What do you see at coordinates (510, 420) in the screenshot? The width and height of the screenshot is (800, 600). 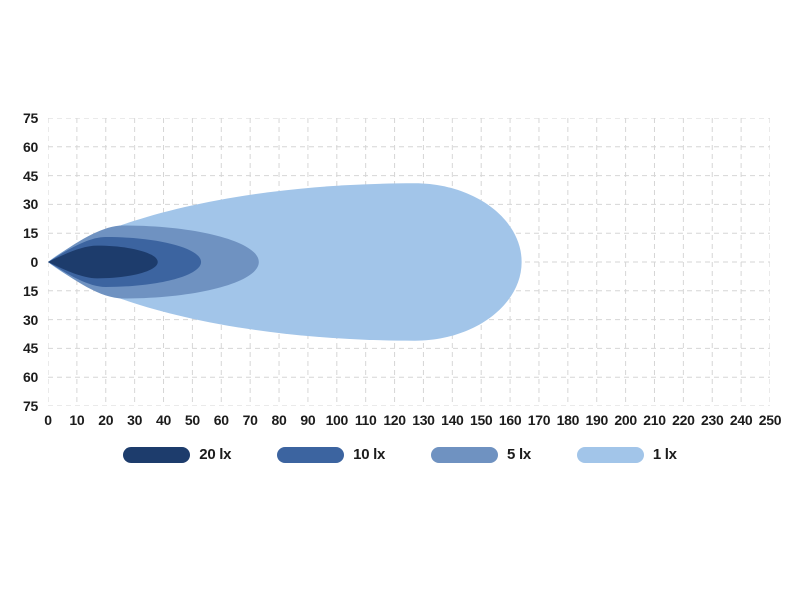 I see `x-tick-label: 160` at bounding box center [510, 420].